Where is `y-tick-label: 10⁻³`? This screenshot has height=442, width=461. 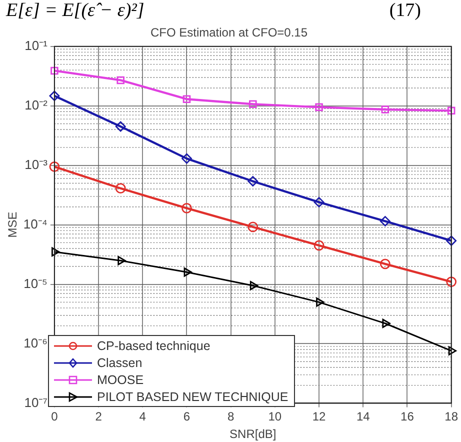
y-tick-label: 10⁻³ is located at coordinates (36, 164).